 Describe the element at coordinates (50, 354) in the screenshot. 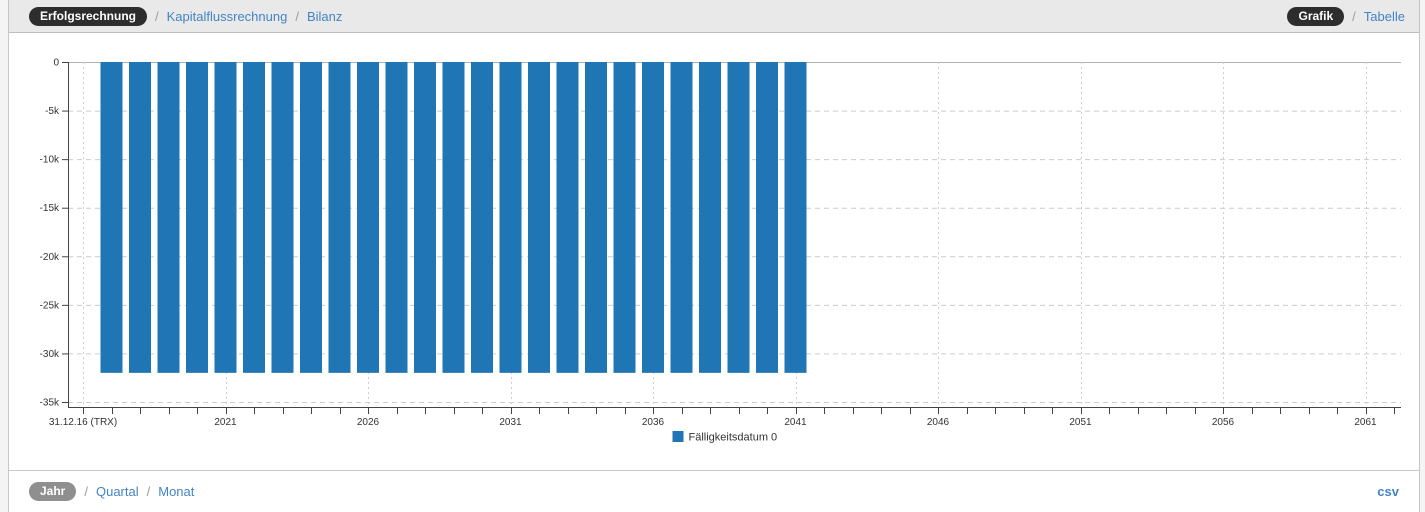

I see `y-axis-label: -30k` at that location.